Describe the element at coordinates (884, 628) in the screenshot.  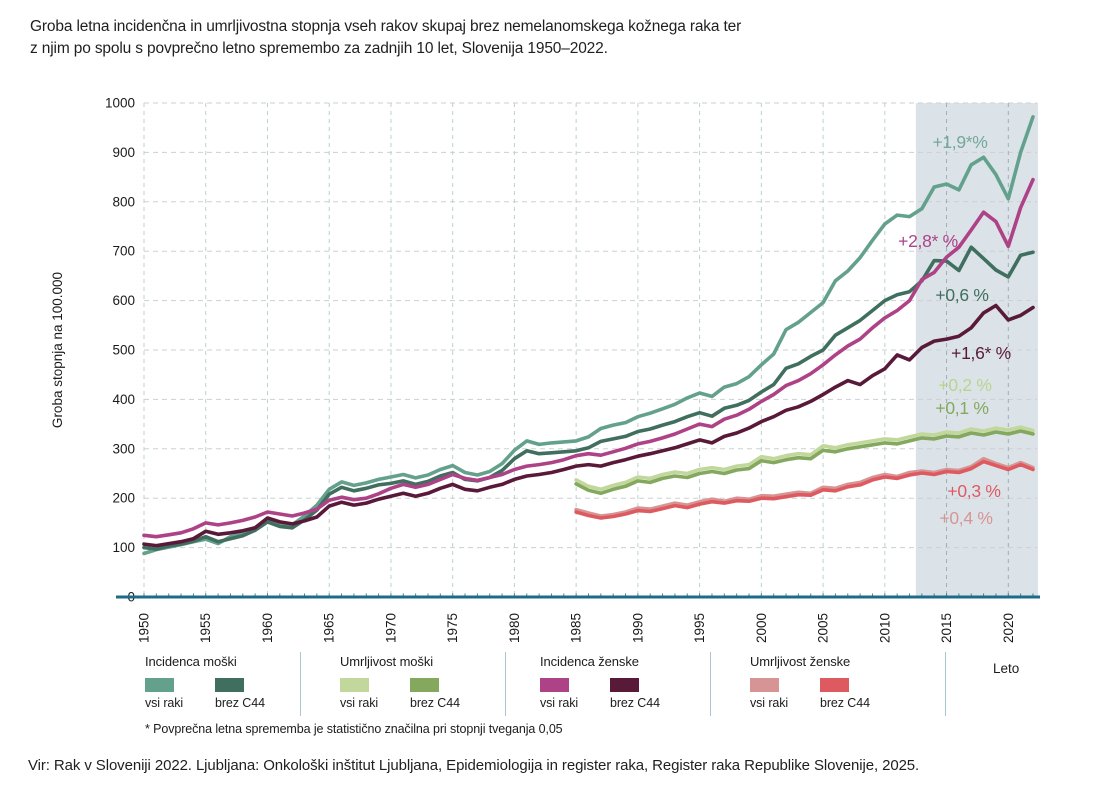
I see `x-tick-label: 2010` at that location.